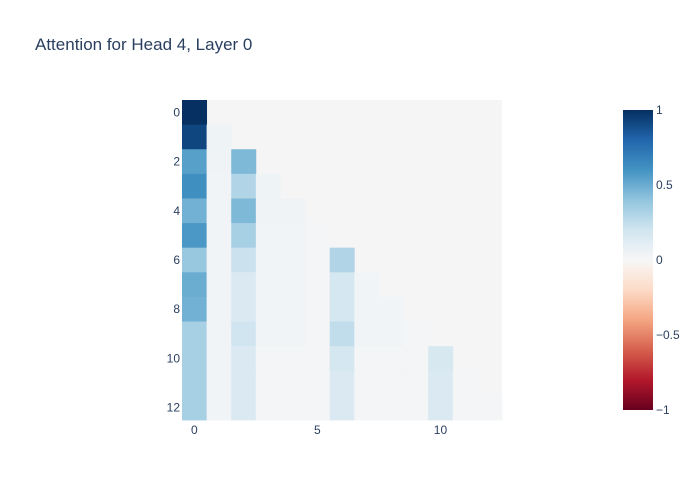 This screenshot has height=500, width=700. I want to click on y-axis-ticks: 0 2 4 6 8 10 12, so click(174, 259).